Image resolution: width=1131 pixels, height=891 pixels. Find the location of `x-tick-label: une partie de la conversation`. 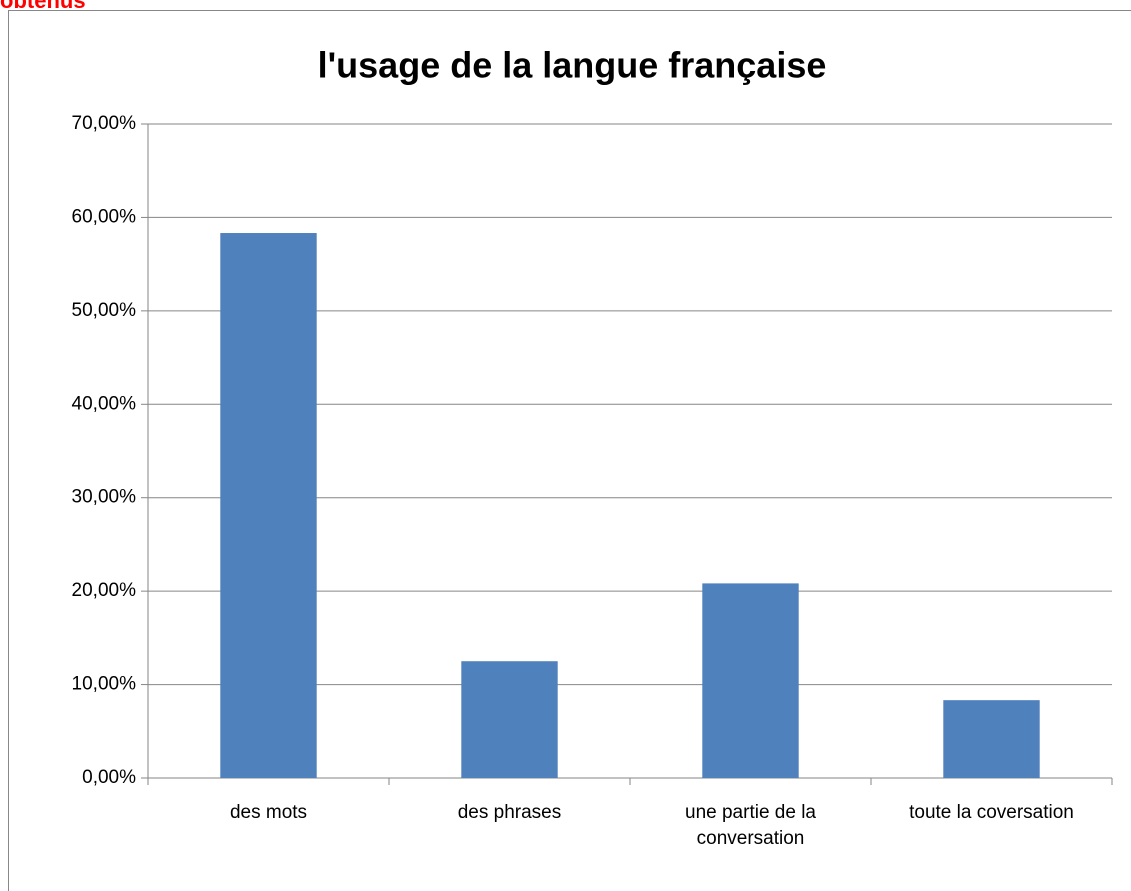

x-tick-label: une partie de la conversation is located at coordinates (750, 825).